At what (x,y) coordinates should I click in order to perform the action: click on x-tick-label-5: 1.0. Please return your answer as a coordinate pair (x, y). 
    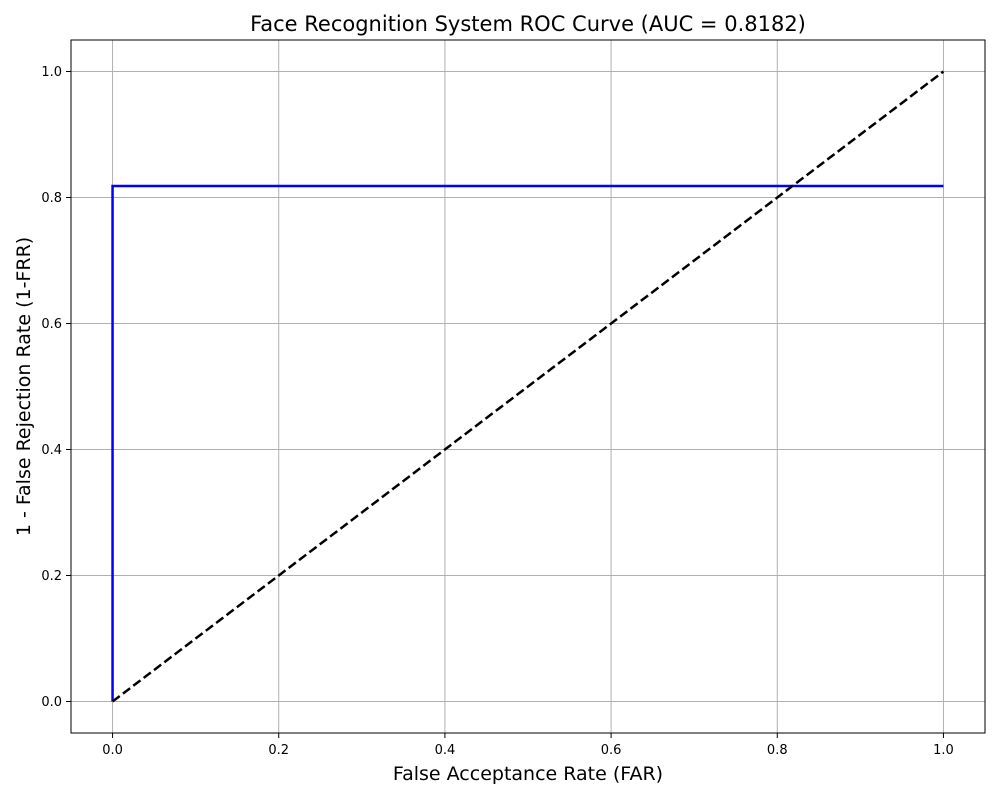
    Looking at the image, I should click on (943, 750).